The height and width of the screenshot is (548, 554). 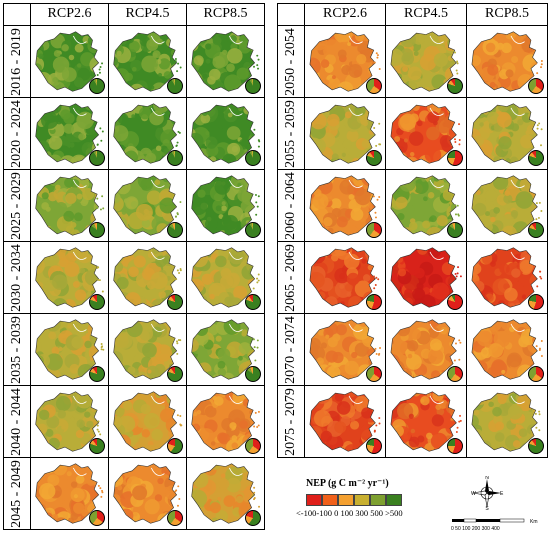 I want to click on period-label: 2050 - 2054, so click(x=291, y=62).